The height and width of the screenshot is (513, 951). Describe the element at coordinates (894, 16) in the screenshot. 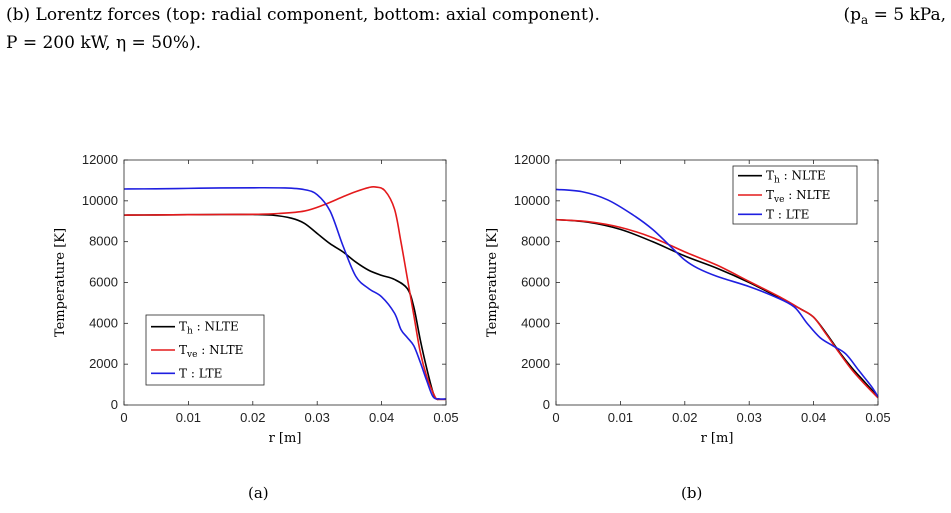

I see `caption-parameters: (pa = 5 kPa,` at that location.